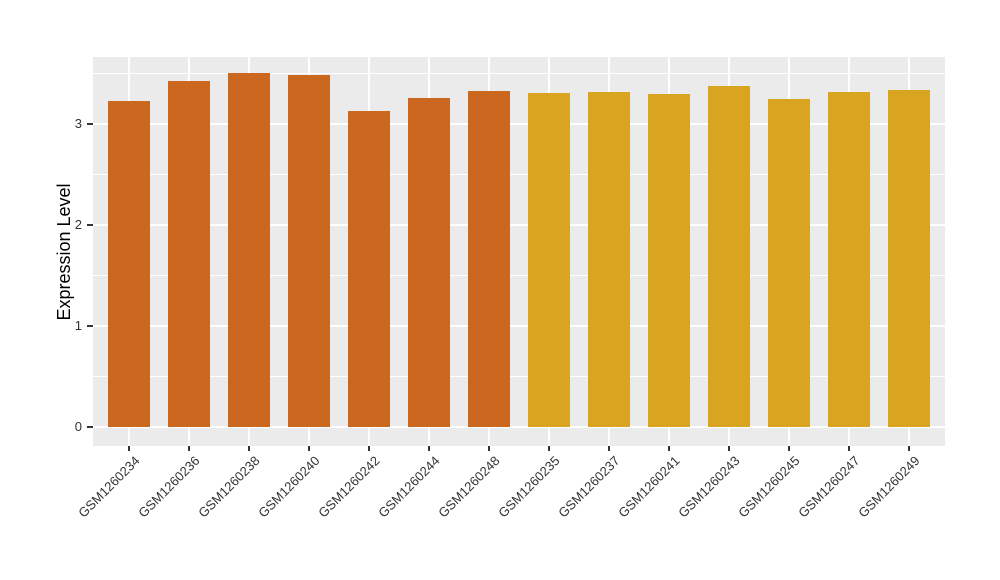 The image size is (1000, 580). Describe the element at coordinates (78, 224) in the screenshot. I see `y-tick-label: 2` at that location.